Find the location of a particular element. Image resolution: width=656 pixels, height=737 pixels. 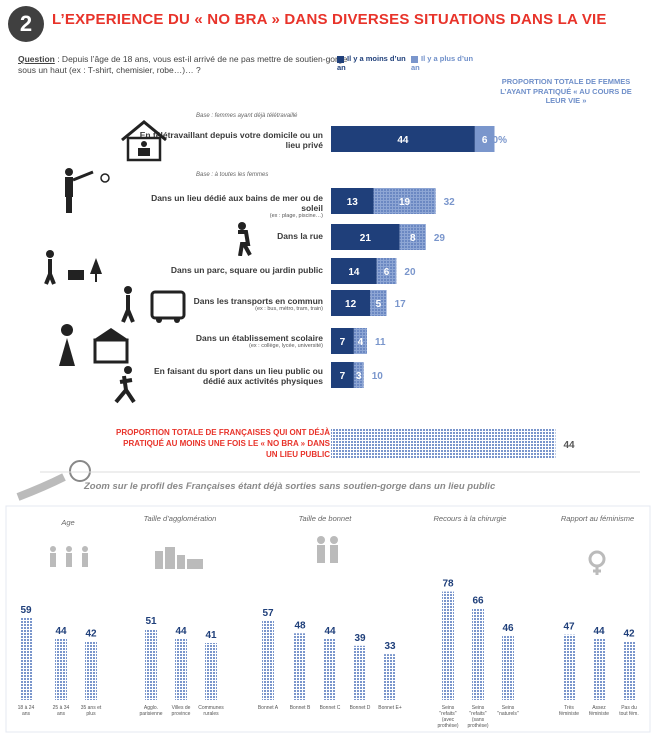

column-value-4-0: 47 is located at coordinates (569, 627).